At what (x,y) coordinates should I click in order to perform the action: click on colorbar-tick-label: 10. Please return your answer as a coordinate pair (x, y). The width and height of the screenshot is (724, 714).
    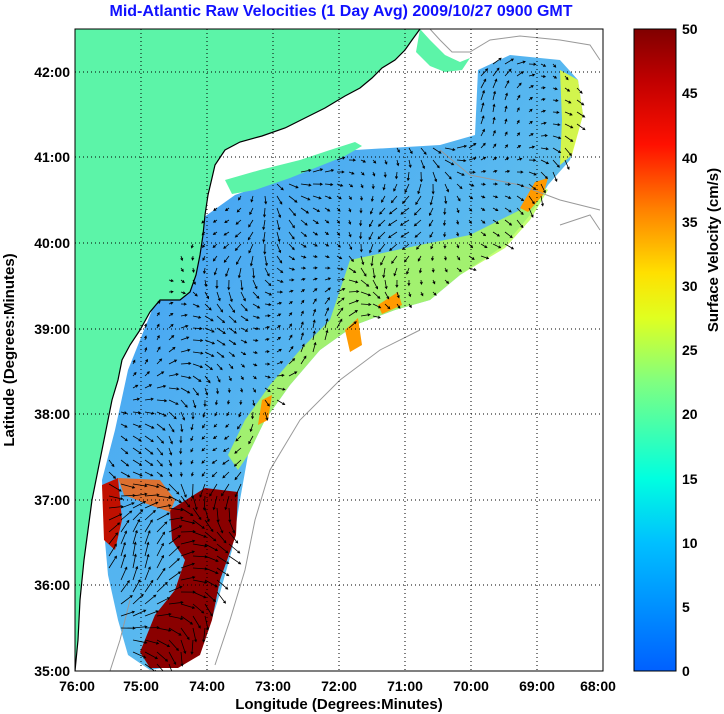
    Looking at the image, I should click on (690, 543).